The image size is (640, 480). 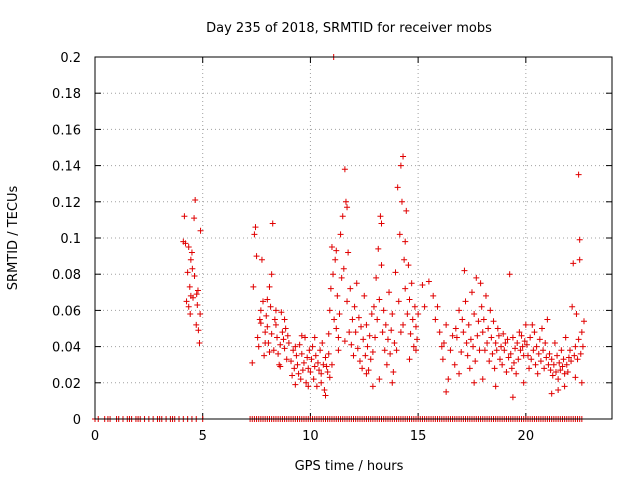 What do you see at coordinates (66, 94) in the screenshot?
I see `y-tick-label: 0.18` at bounding box center [66, 94].